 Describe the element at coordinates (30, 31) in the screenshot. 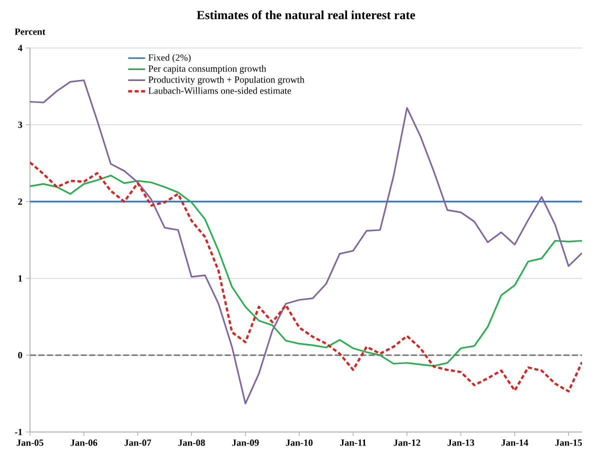

I see `y-axis-title: Percent` at that location.